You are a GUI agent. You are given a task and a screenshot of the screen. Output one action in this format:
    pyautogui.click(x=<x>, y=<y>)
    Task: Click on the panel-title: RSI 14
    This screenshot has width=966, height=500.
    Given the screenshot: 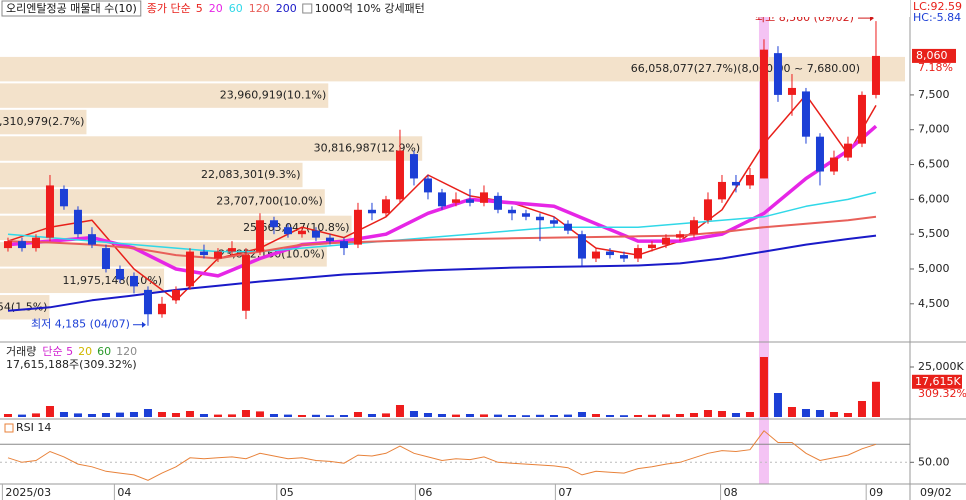 What is the action you would take?
    pyautogui.click(x=33, y=427)
    